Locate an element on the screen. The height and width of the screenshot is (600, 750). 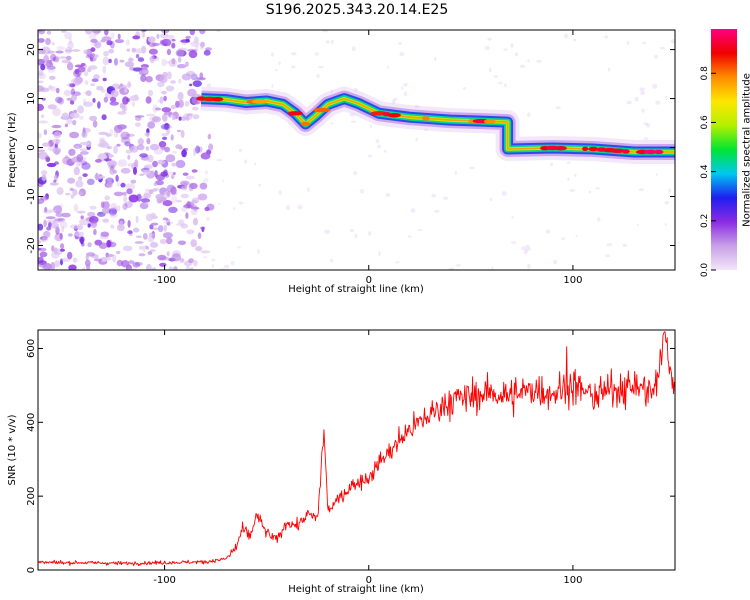
y-tick-label: -20 is located at coordinates (31, 245).